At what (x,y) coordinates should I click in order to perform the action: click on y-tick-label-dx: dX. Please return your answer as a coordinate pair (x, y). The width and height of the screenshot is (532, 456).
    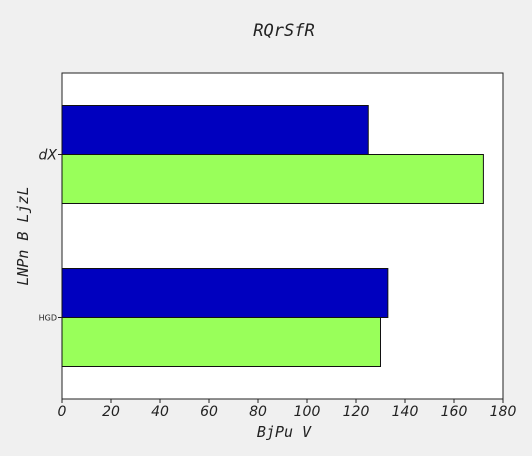
    Looking at the image, I should click on (48, 156).